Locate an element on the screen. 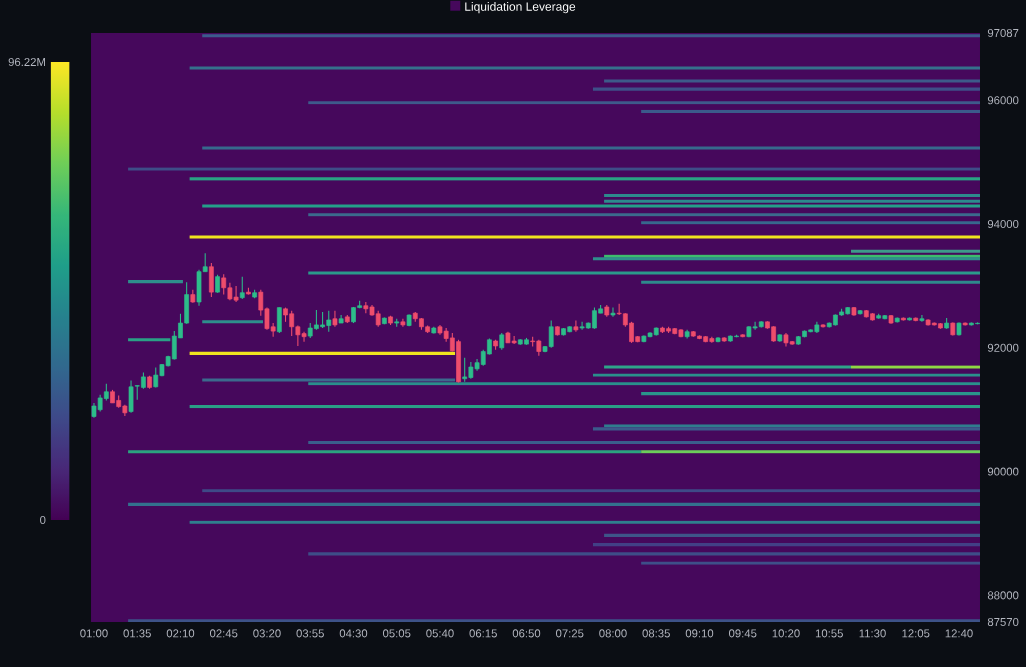 The height and width of the screenshot is (667, 1026). x-tick-label: 02:10 is located at coordinates (180, 633).